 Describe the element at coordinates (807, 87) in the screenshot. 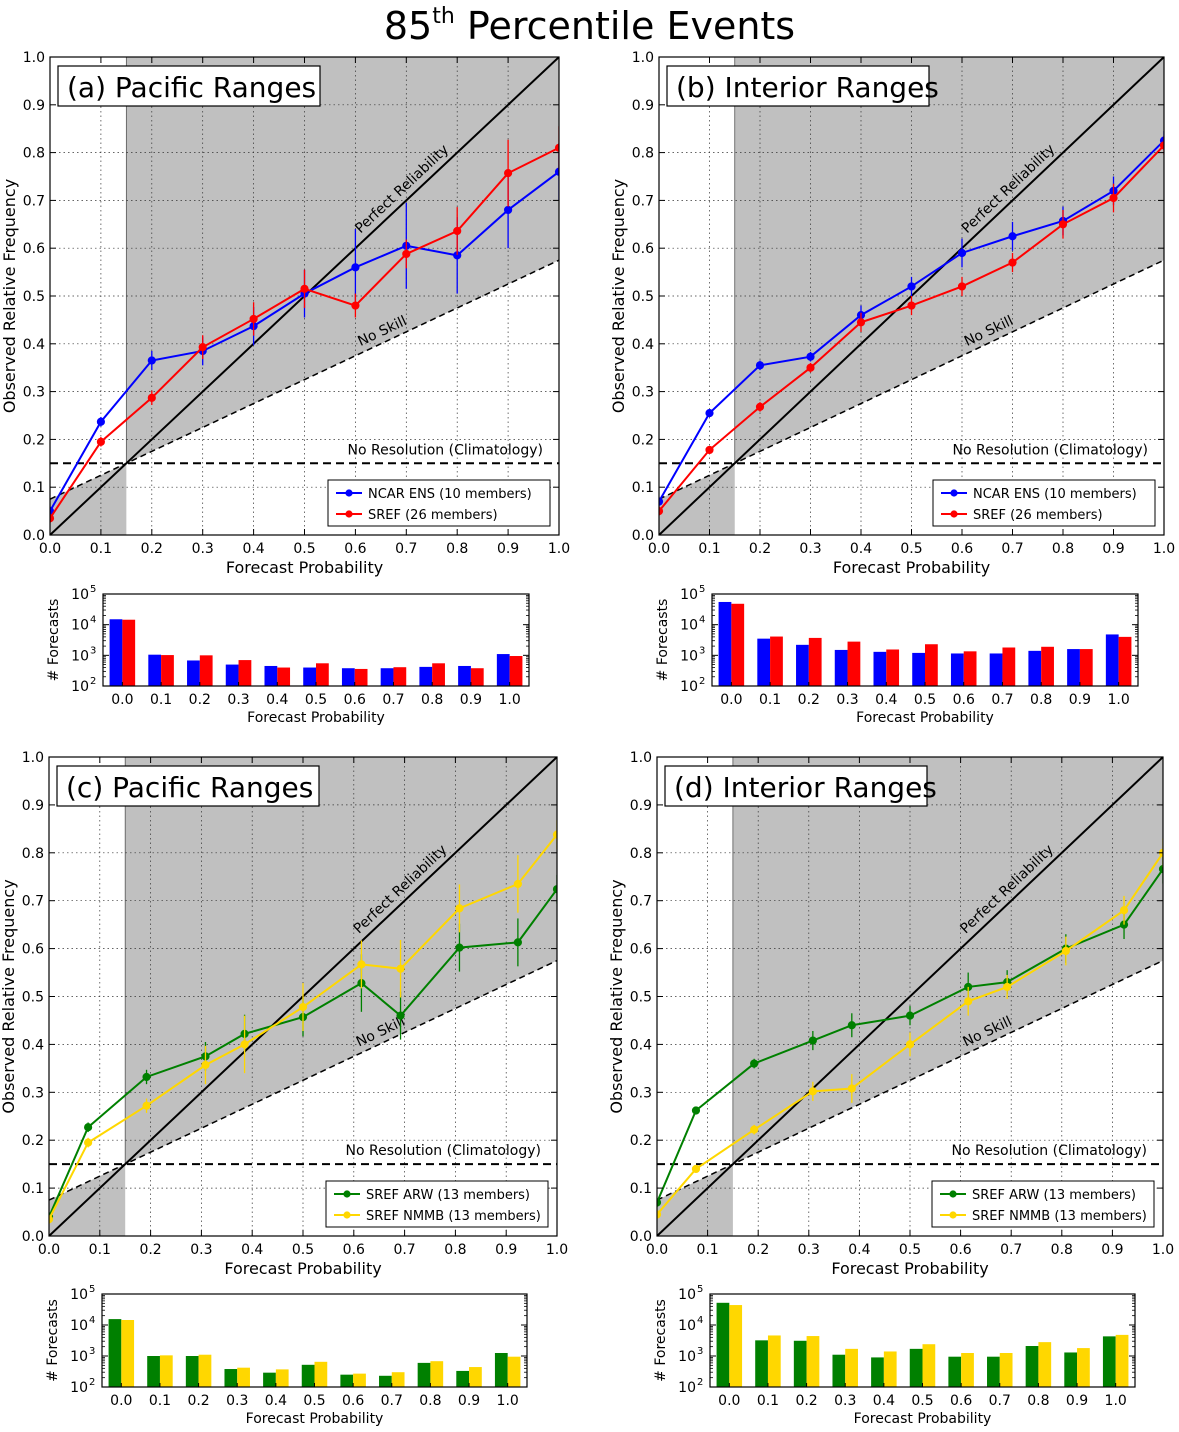

I see `panel-title: (b) Interior Ranges` at that location.